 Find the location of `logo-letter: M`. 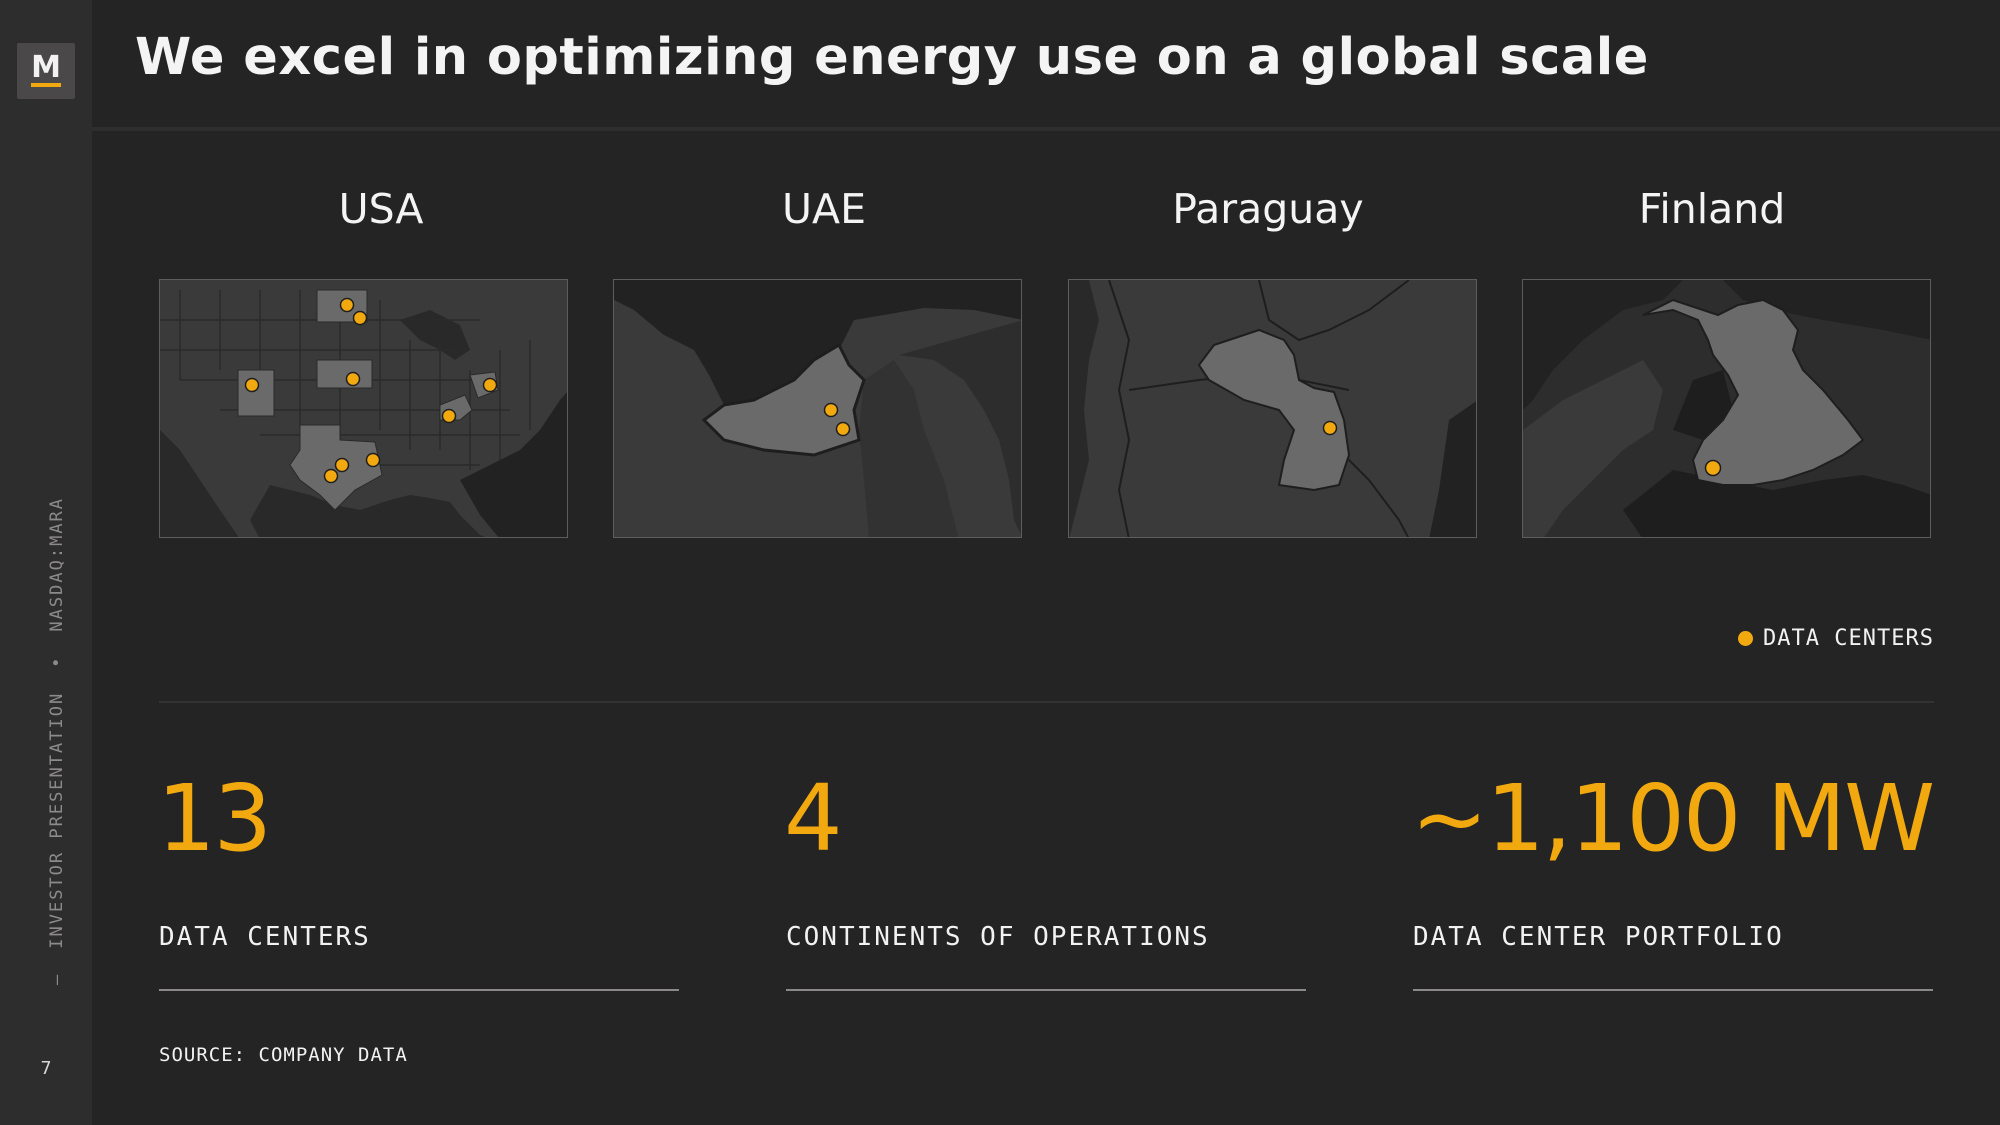

logo-letter: M is located at coordinates (46, 67).